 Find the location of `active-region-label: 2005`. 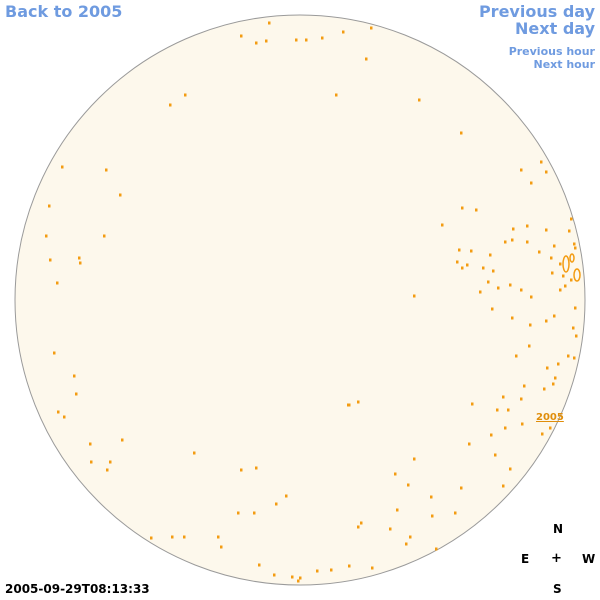

active-region-label: 2005 is located at coordinates (550, 417).